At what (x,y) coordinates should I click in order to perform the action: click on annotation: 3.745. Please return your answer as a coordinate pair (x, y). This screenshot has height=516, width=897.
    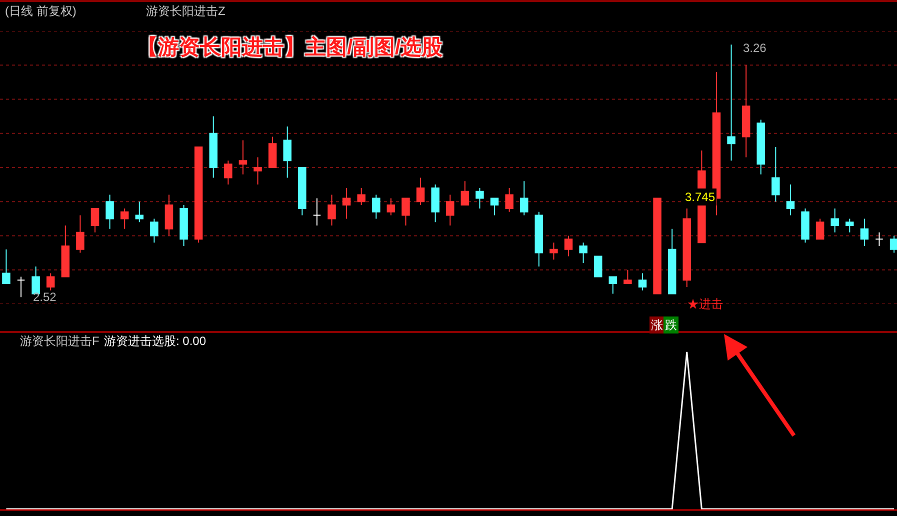
    Looking at the image, I should click on (700, 197).